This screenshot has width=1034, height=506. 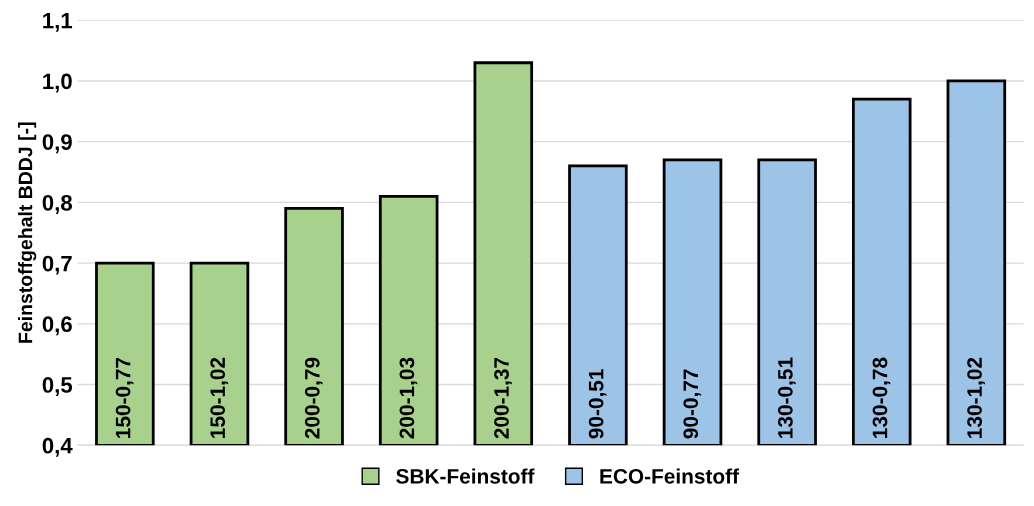 I want to click on x-tick-label: 200-0,79, so click(x=313, y=398).